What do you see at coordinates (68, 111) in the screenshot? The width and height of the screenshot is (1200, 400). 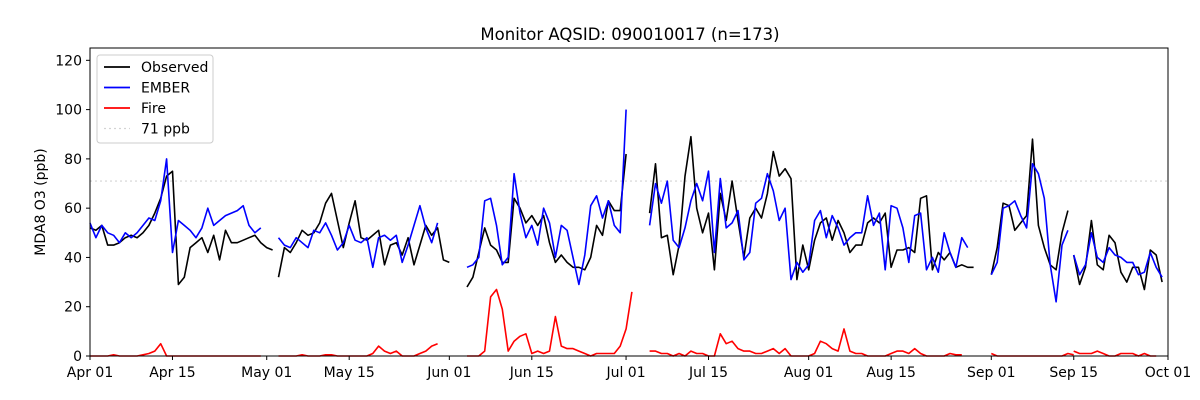 I see `y-tick-label: 100` at bounding box center [68, 111].